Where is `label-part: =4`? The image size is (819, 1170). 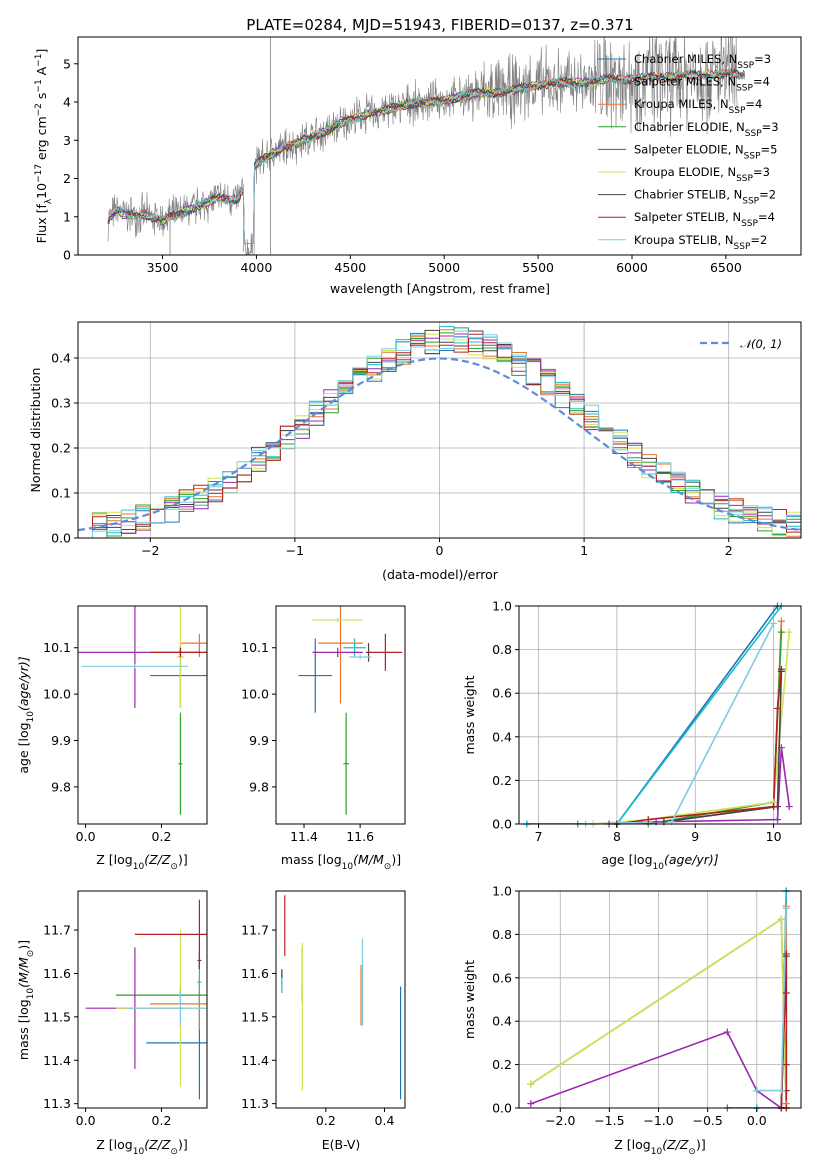 label-part: =4 is located at coordinates (753, 104).